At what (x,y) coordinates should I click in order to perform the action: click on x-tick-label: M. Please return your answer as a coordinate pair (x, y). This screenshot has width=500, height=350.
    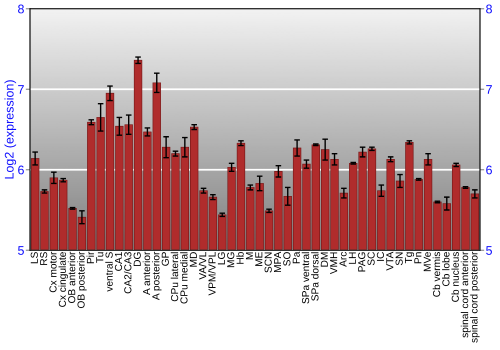
    Looking at the image, I should click on (249, 256).